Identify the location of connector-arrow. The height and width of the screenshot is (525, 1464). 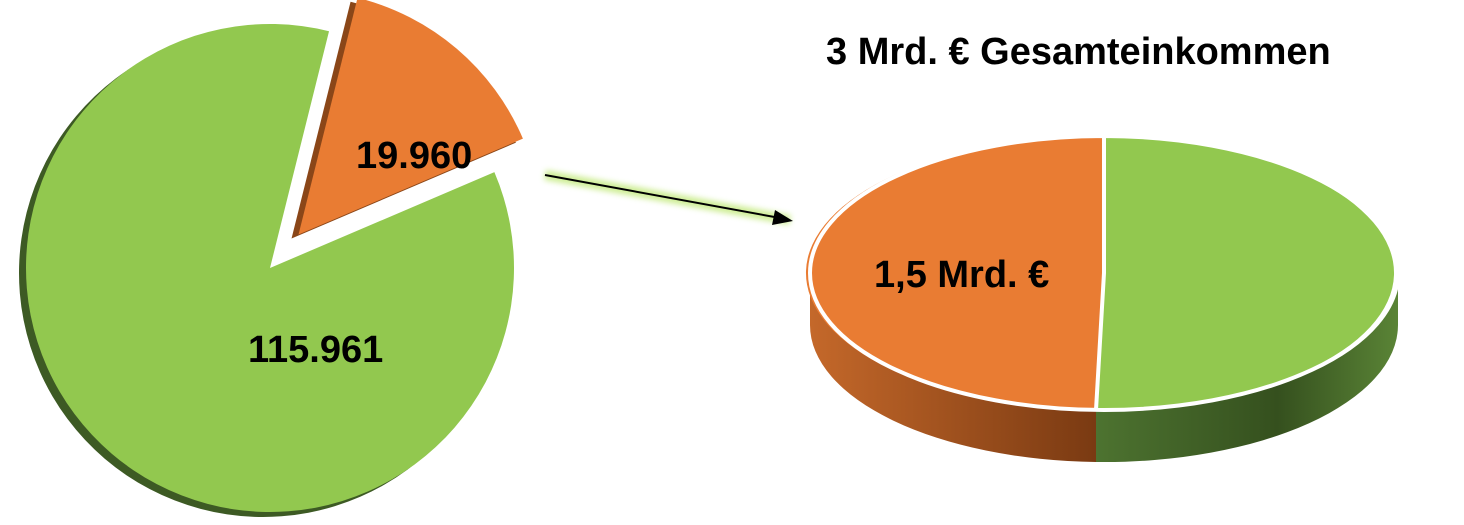
(668, 197).